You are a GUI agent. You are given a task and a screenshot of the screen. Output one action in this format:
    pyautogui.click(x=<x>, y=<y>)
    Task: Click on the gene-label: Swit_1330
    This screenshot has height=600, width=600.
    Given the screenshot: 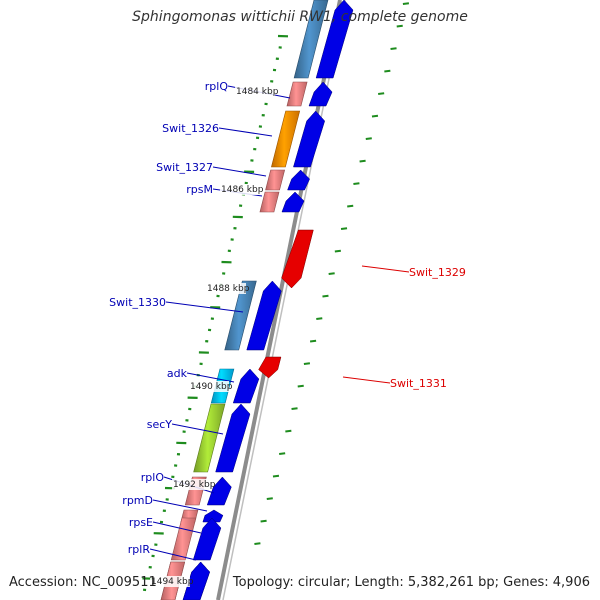 What is the action you would take?
    pyautogui.click(x=137, y=302)
    